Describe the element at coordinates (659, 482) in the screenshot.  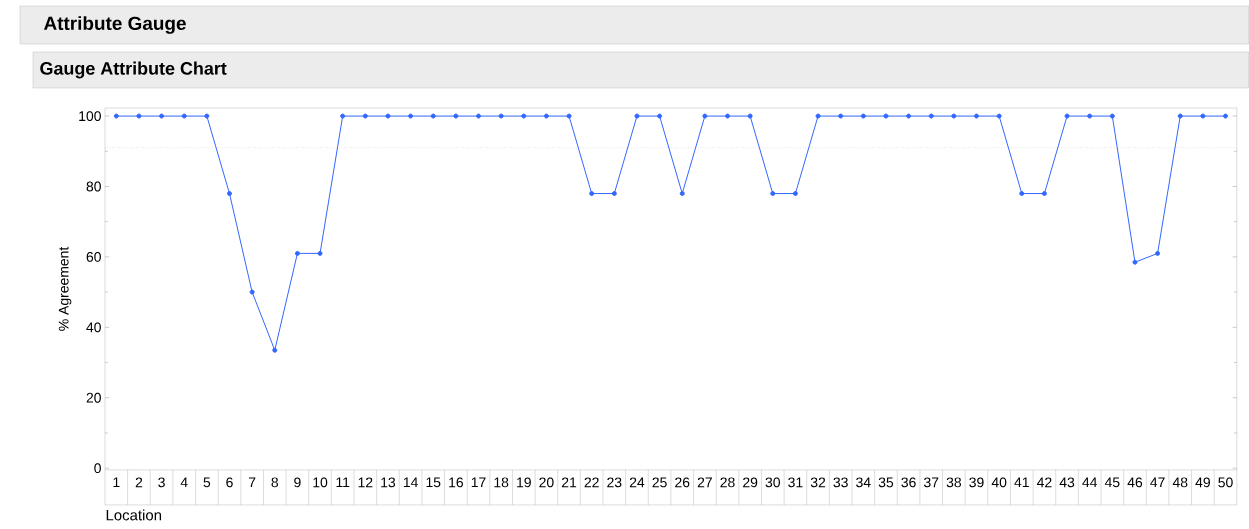
I see `x-tick-label: 25` at that location.